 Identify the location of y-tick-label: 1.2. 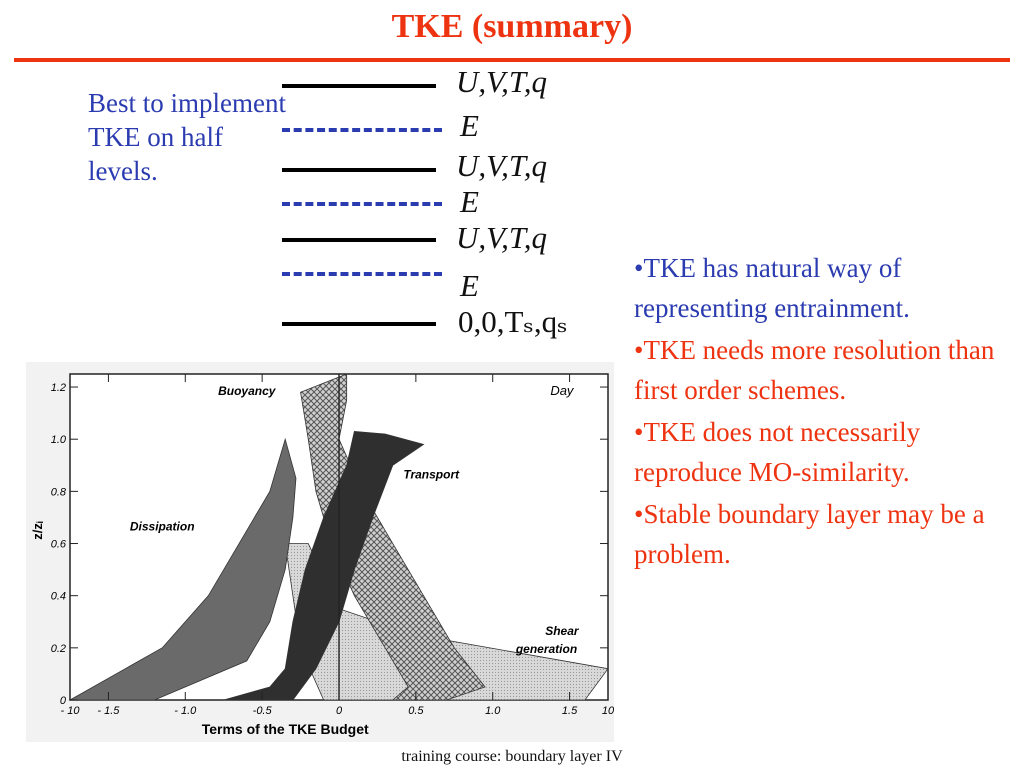
(58, 388).